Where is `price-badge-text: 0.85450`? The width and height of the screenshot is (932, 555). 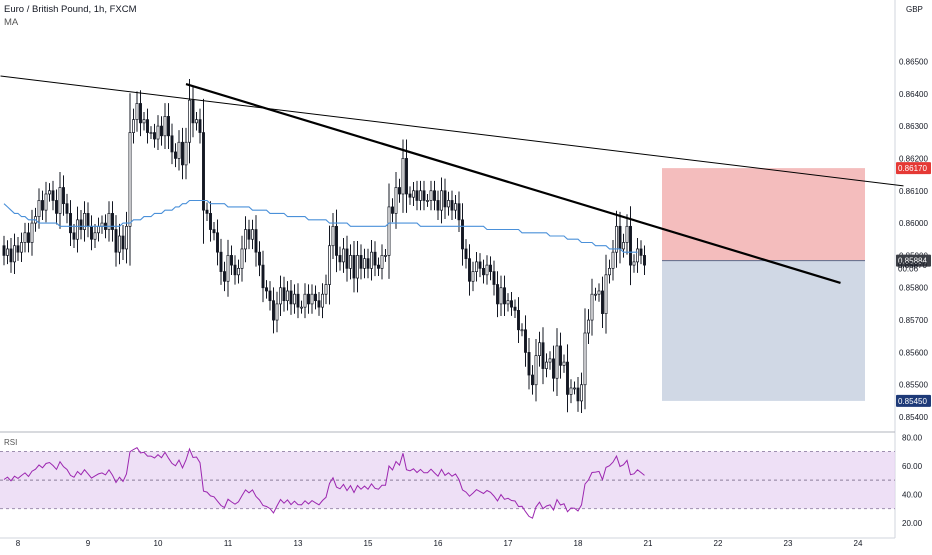 price-badge-text: 0.85450 is located at coordinates (912, 401).